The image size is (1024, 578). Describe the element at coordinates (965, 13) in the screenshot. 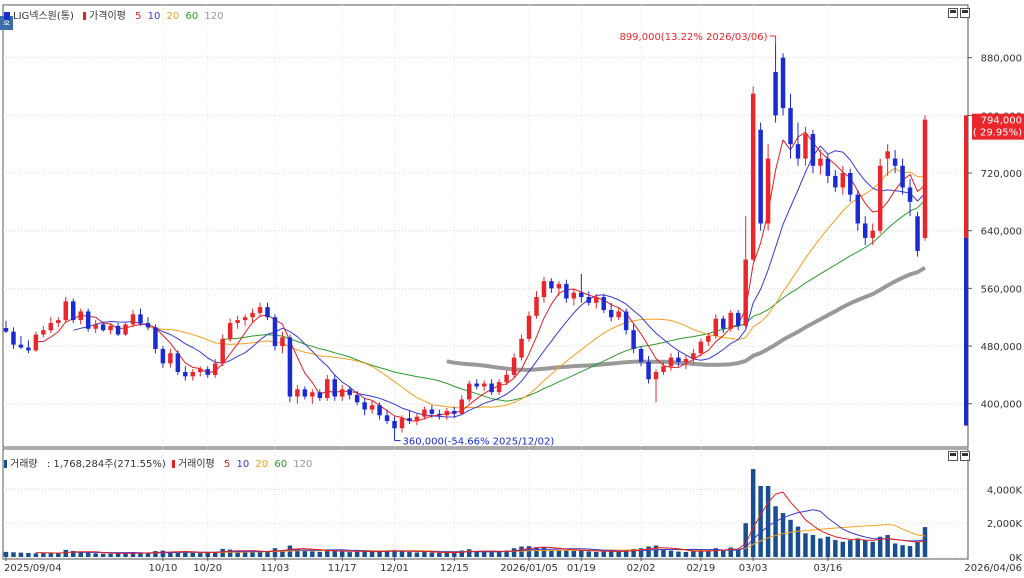

I see `price-panel-close-button` at that location.